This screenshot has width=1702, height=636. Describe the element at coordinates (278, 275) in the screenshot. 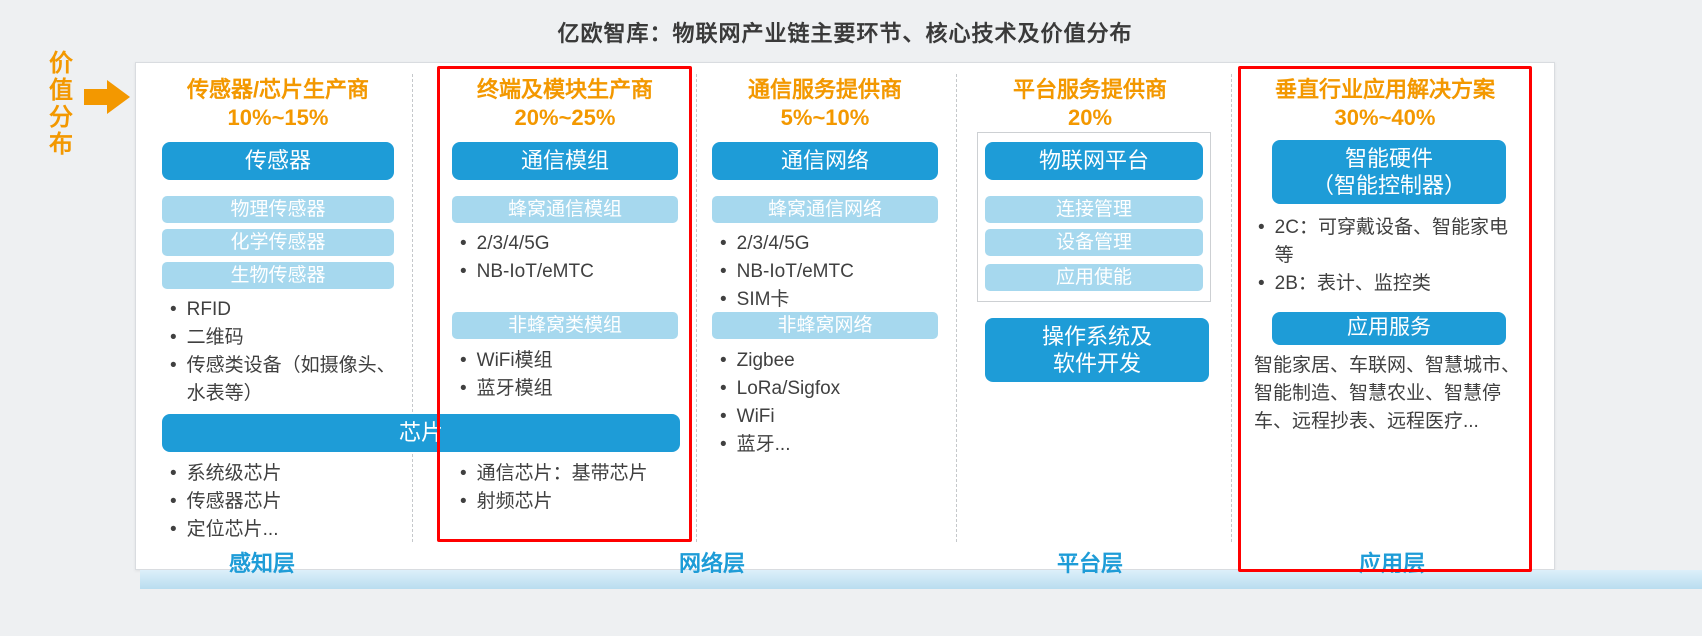

I see `bio-sensor-bar: 生物传感器` at that location.